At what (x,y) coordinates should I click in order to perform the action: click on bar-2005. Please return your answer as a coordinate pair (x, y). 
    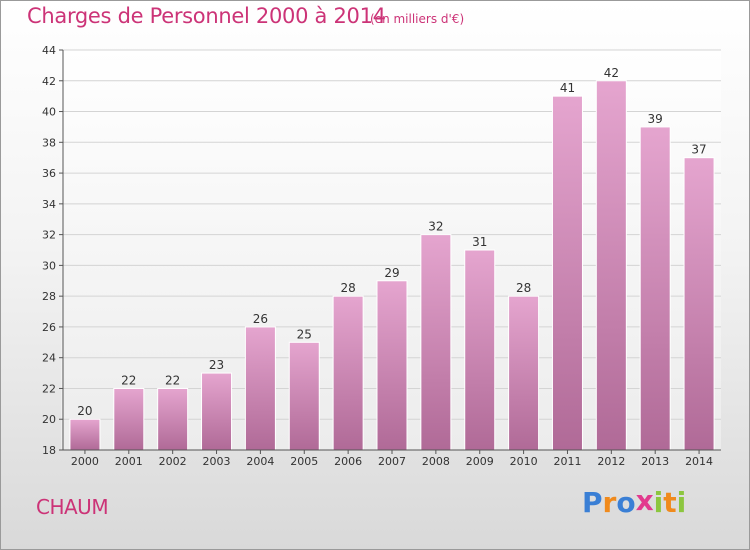
    Looking at the image, I should click on (304, 396).